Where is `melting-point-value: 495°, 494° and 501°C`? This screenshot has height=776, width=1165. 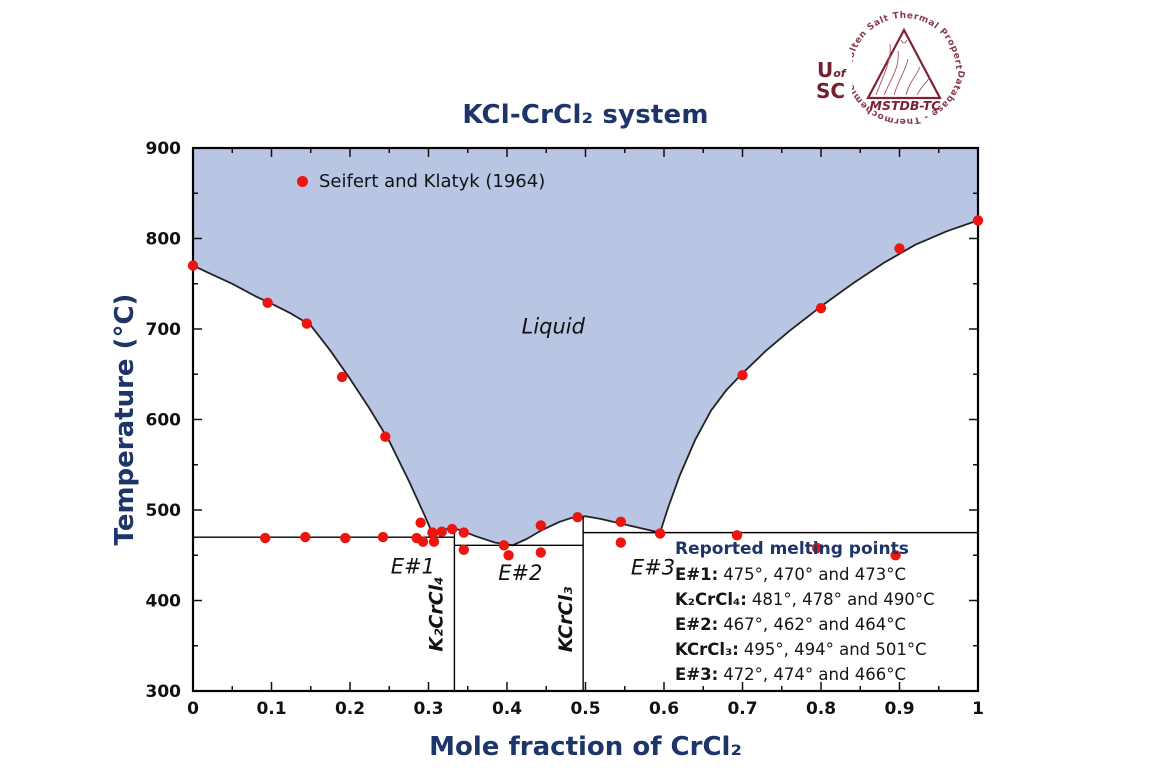 melting-point-value: 495°, 494° and 501°C is located at coordinates (835, 649).